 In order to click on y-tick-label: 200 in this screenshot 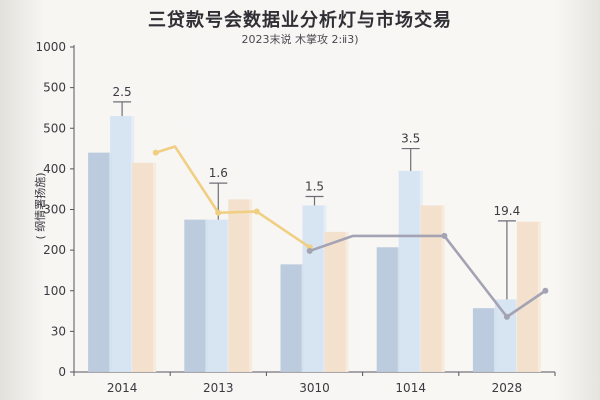, I will do `click(54, 250)`.